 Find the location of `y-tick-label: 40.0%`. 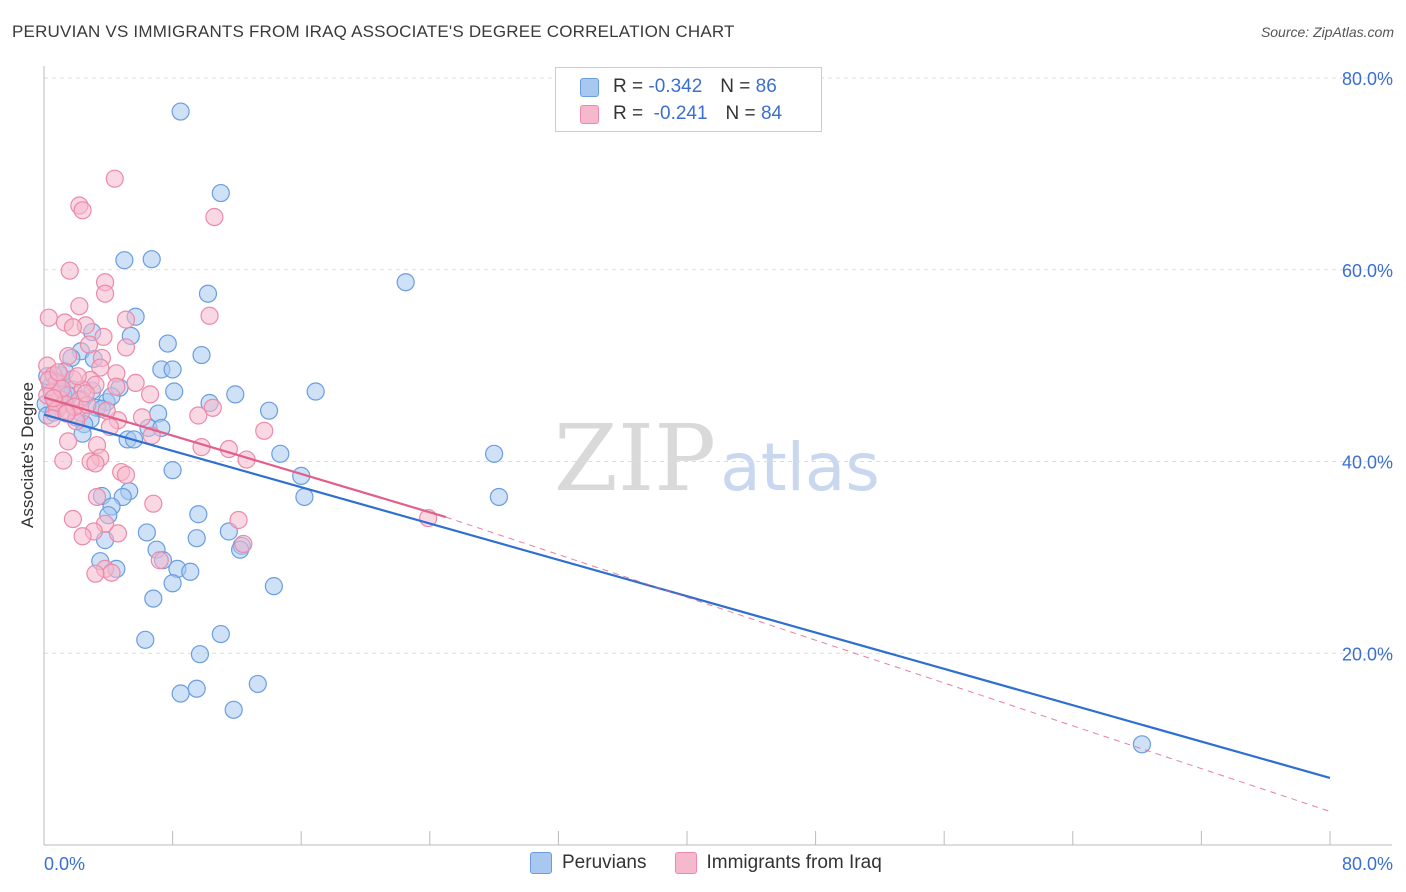

y-tick-label: 40.0% is located at coordinates (1367, 463).